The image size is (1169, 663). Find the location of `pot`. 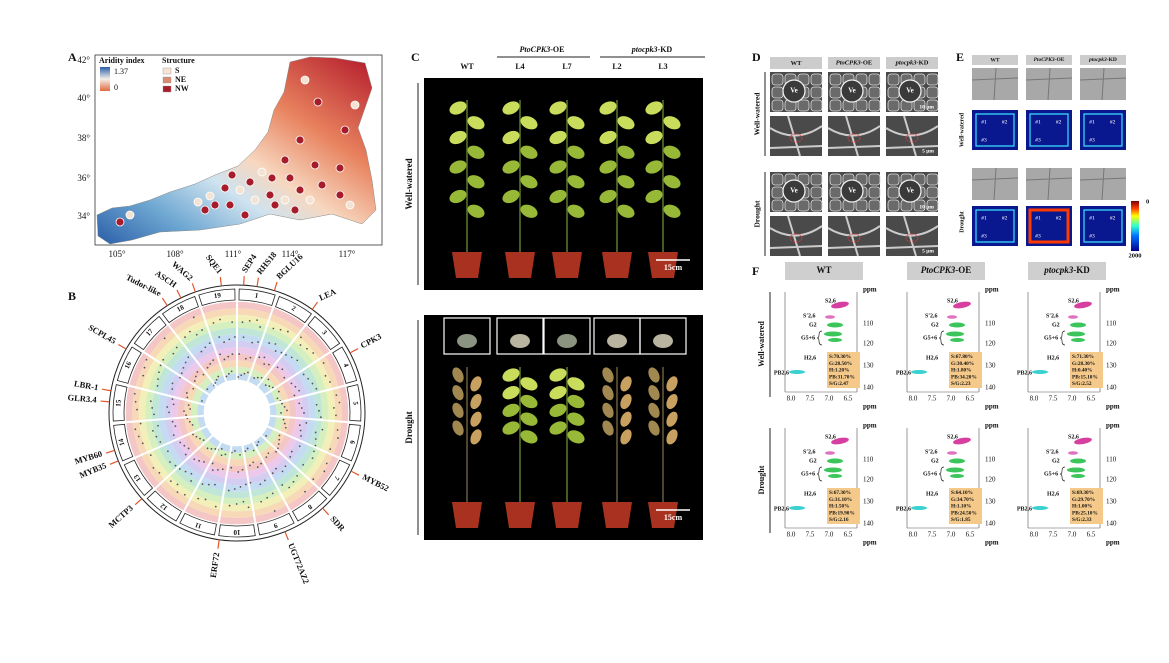

pot is located at coordinates (567, 265).